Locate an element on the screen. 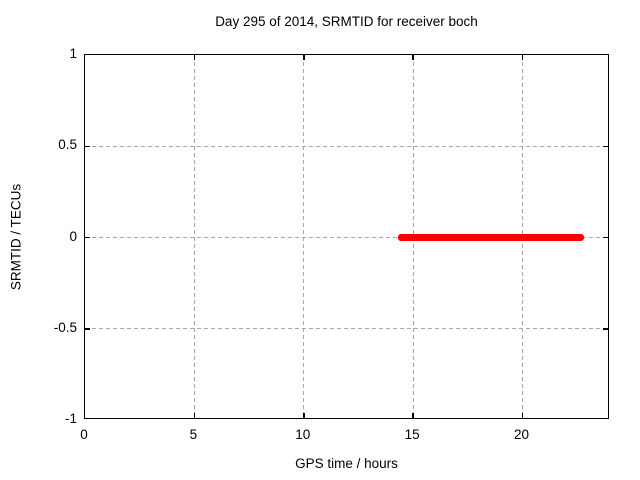 This screenshot has width=640, height=480. y-tick-label: -0.5 is located at coordinates (65, 327).